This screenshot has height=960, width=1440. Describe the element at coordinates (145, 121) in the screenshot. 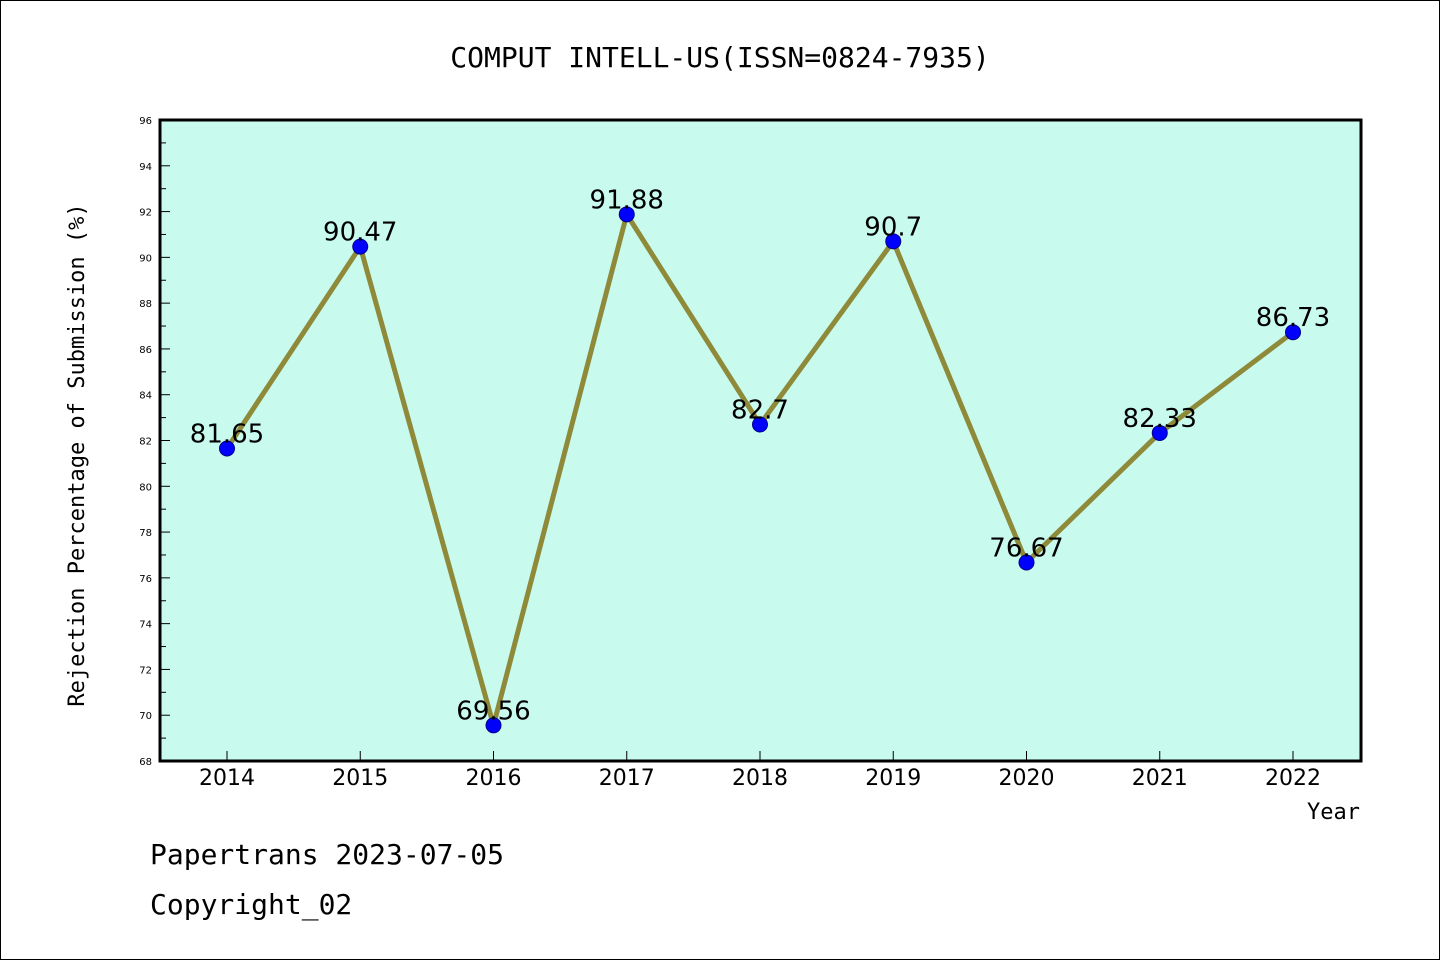

I see `y-tick-label: 96` at that location.